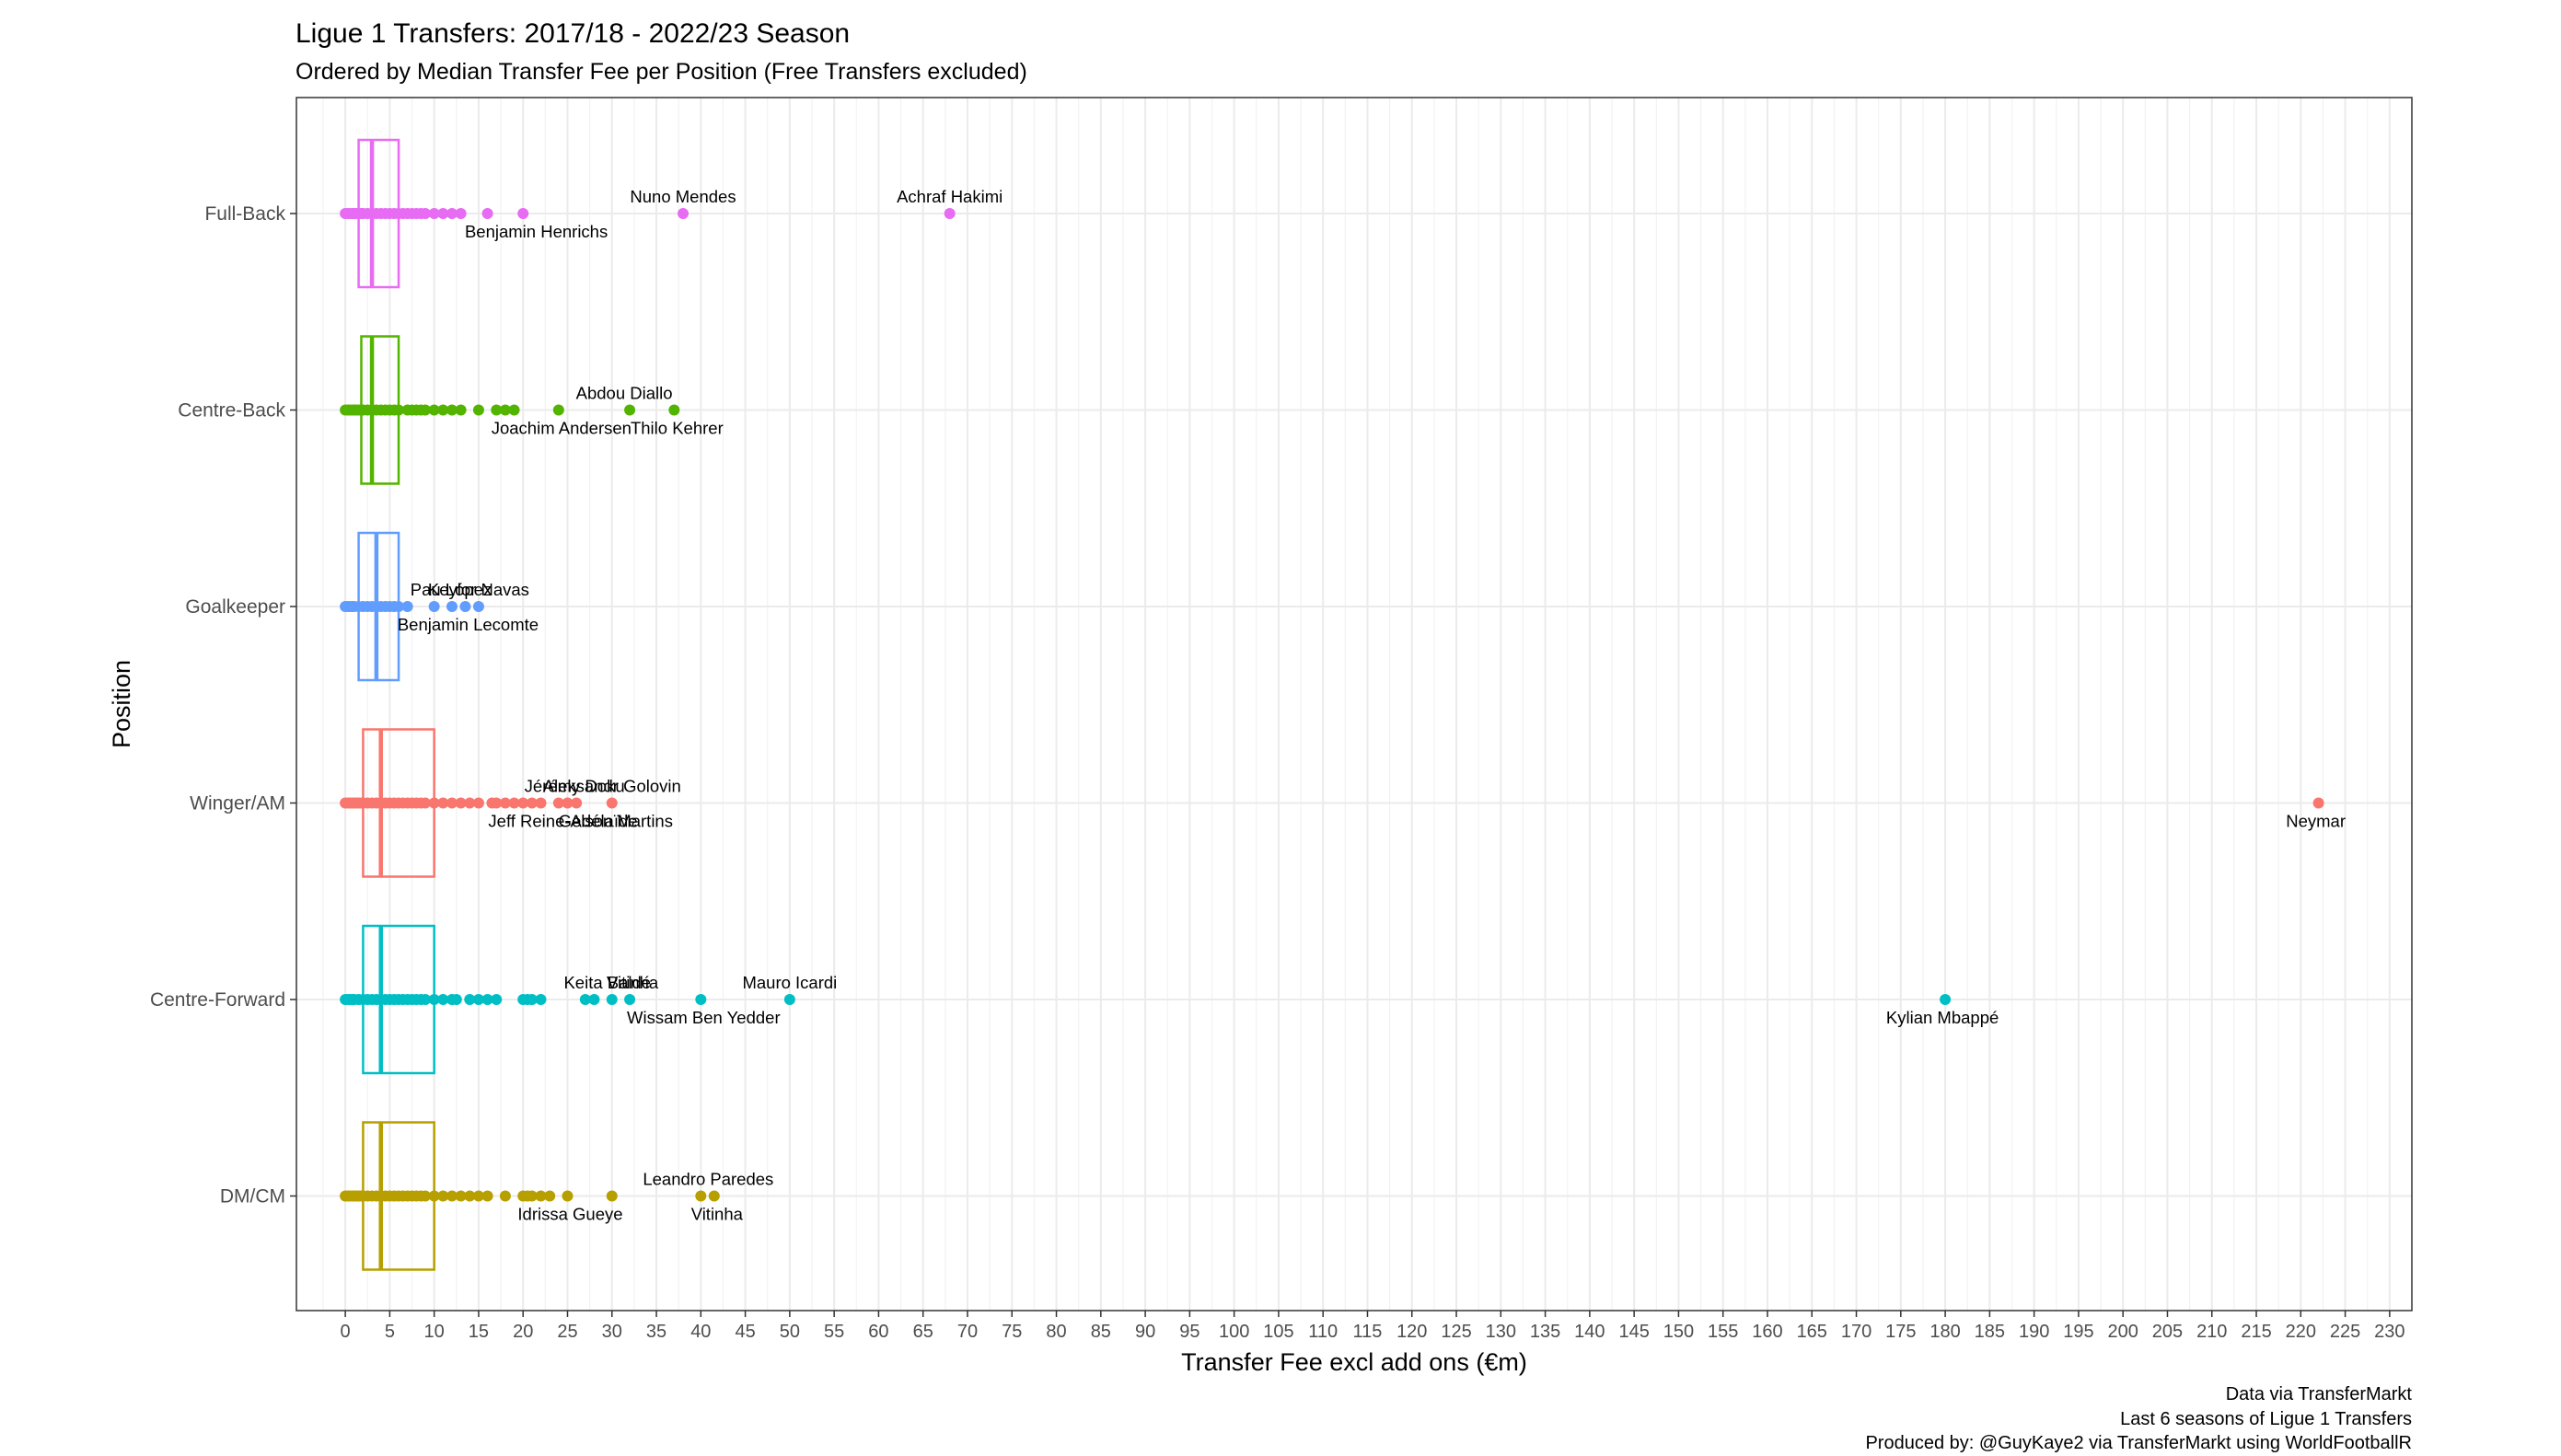 Image resolution: width=2561 pixels, height=1456 pixels. I want to click on x-tick-label: 80, so click(1056, 1332).